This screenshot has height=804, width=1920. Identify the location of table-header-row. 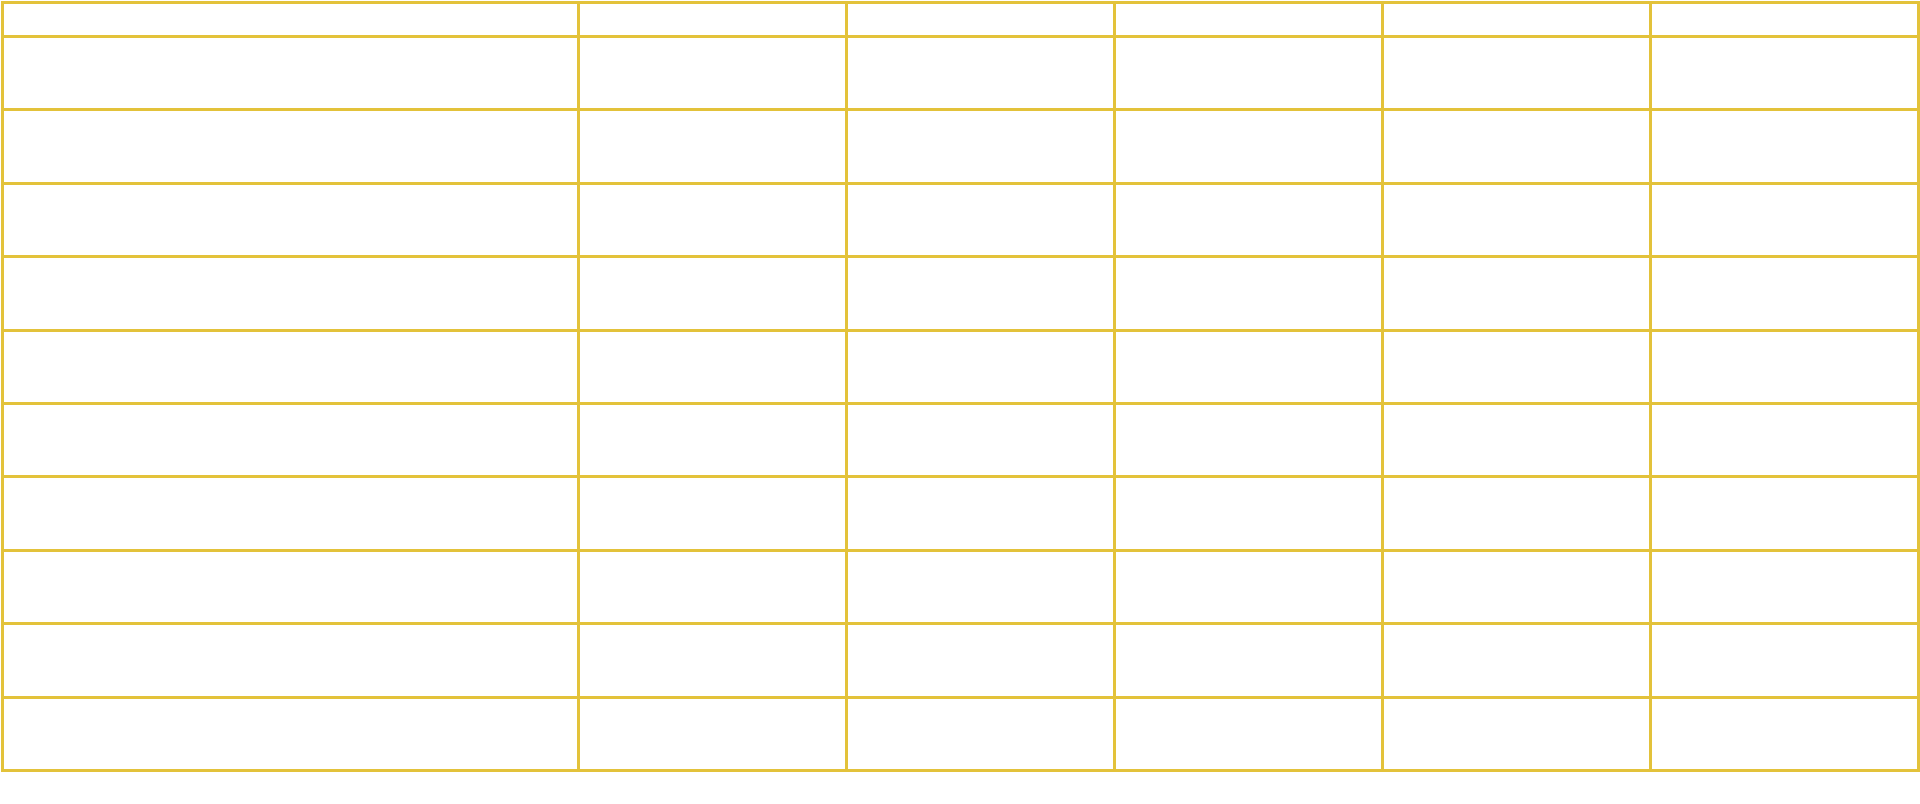
(960, 19).